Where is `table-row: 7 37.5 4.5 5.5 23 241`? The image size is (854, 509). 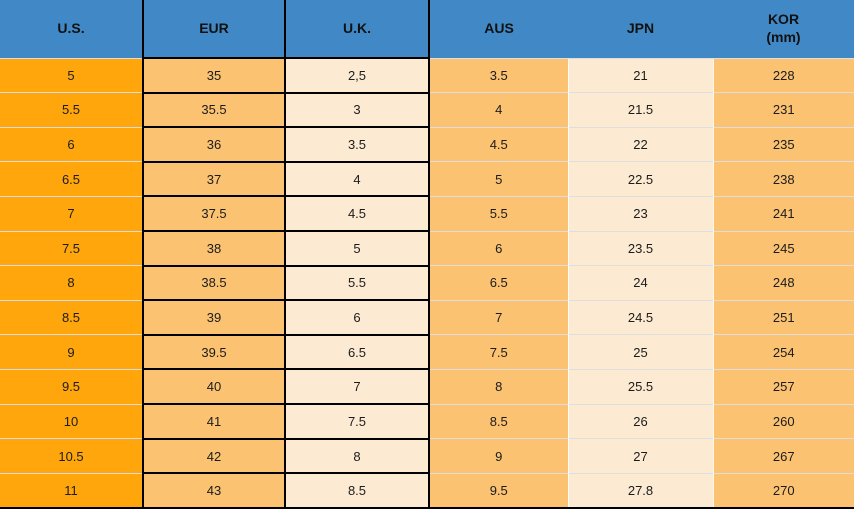
table-row: 7 37.5 4.5 5.5 23 241 is located at coordinates (427, 213).